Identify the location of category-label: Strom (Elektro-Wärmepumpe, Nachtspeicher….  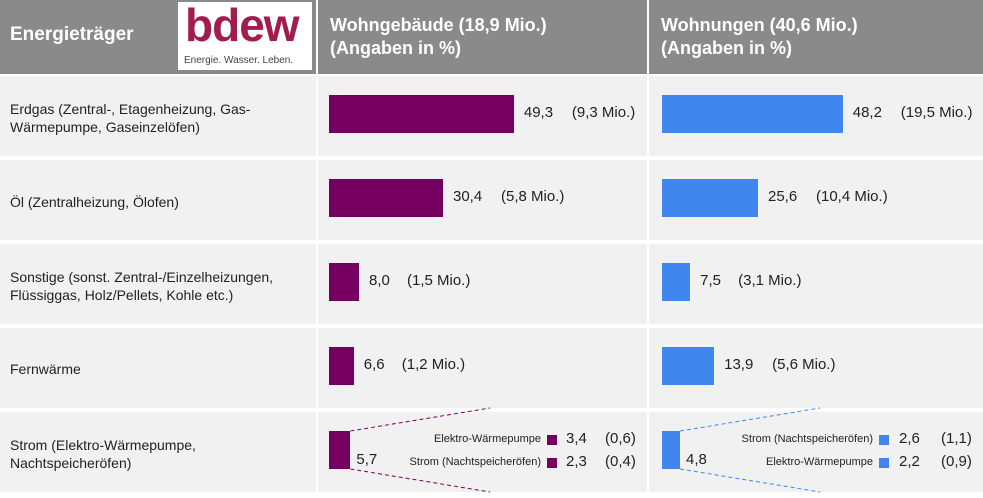
(103, 454).